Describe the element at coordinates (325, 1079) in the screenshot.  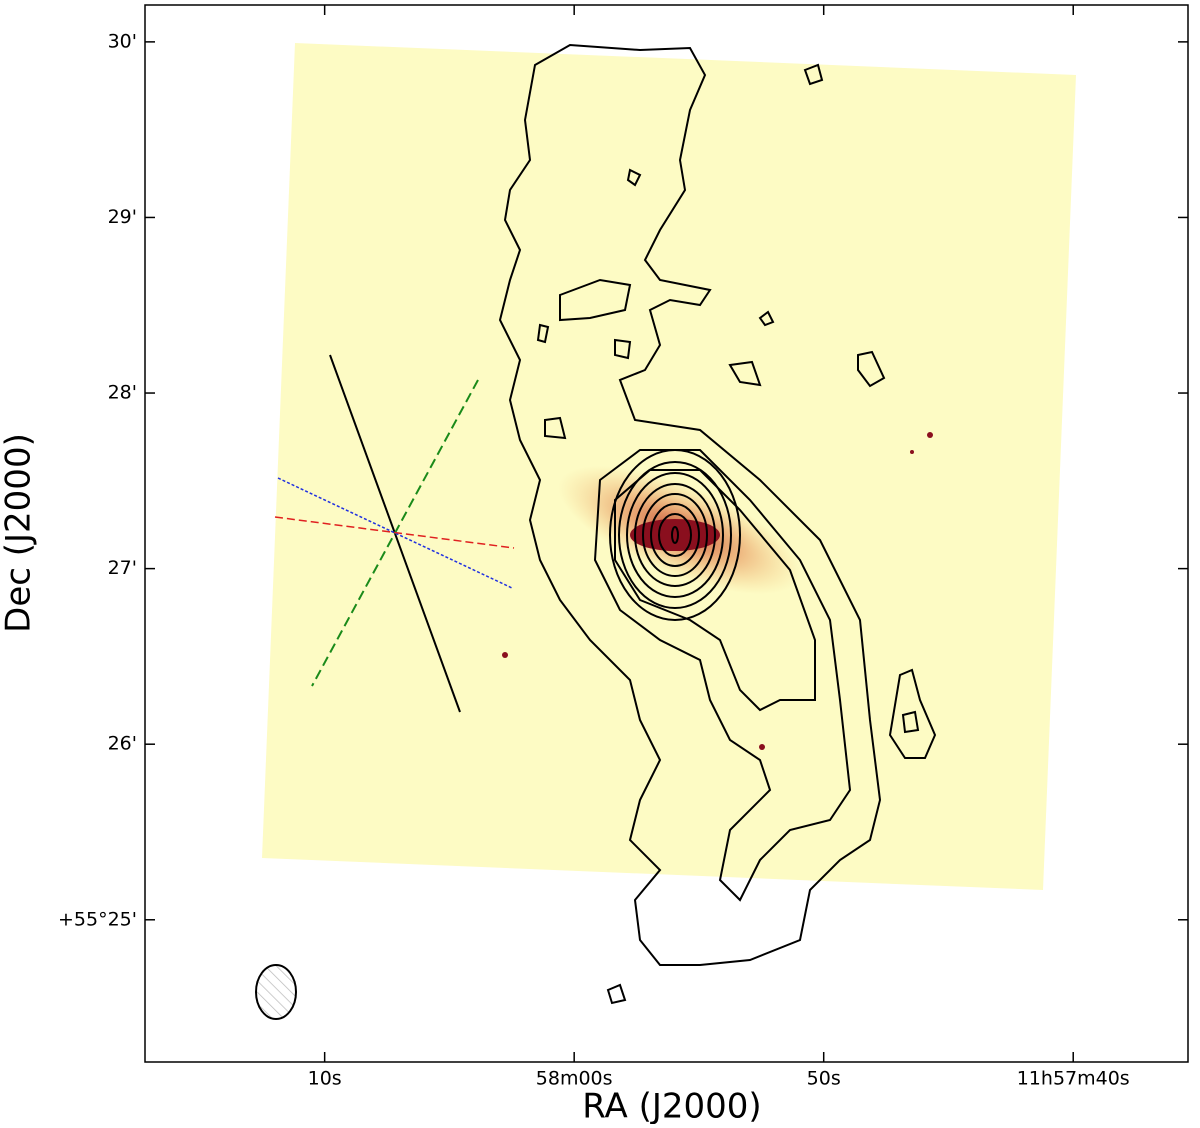
I see `x-tick-label: 10s` at that location.